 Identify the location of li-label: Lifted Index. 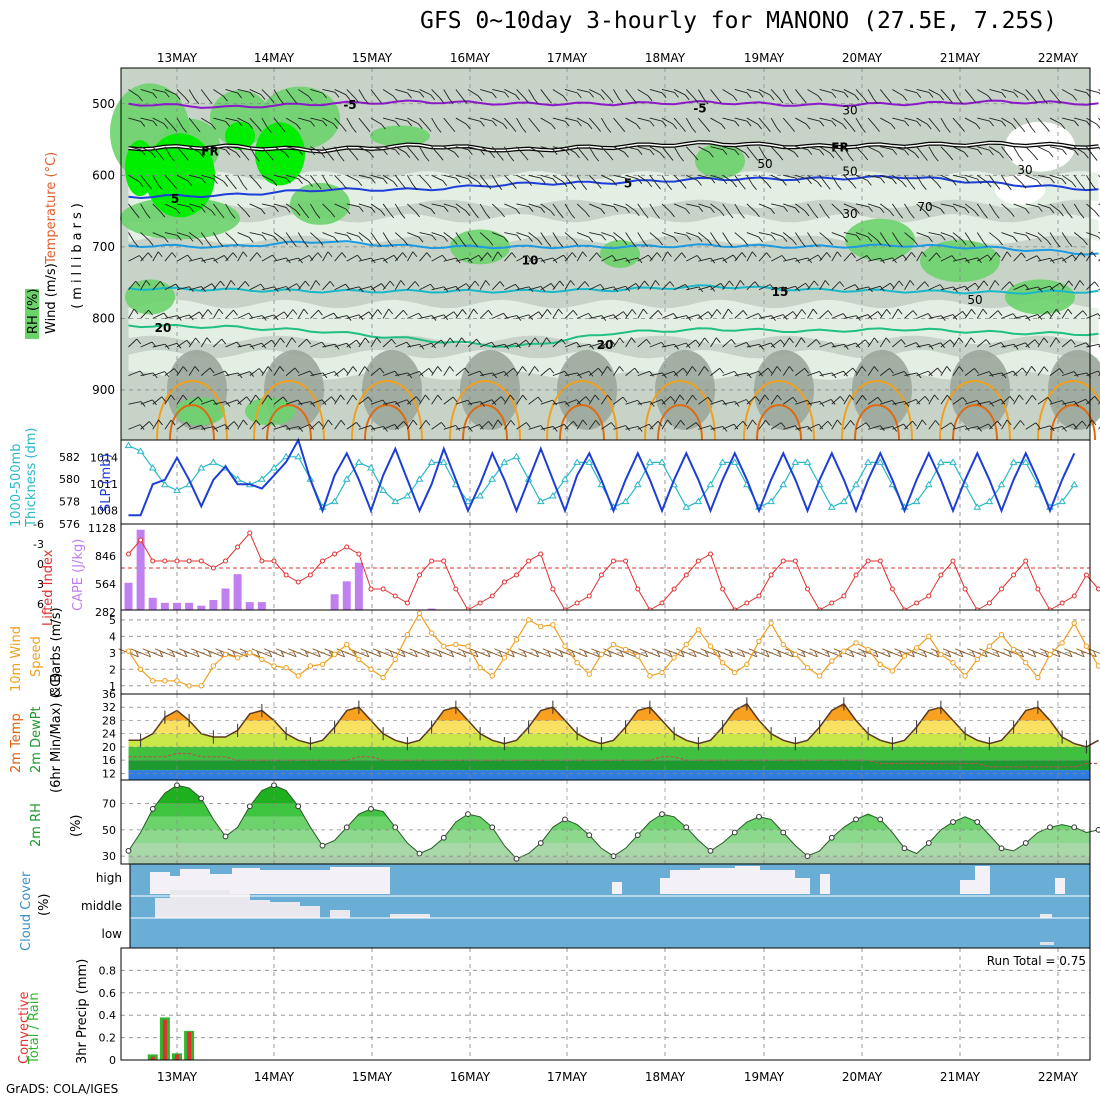
(48, 587).